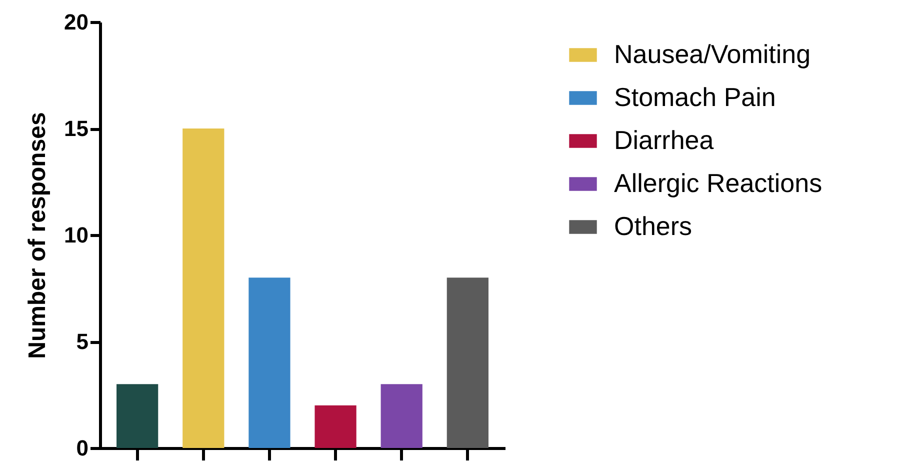 Image resolution: width=916 pixels, height=468 pixels. Describe the element at coordinates (38, 235) in the screenshot. I see `y-axis-title: Number of responses` at that location.